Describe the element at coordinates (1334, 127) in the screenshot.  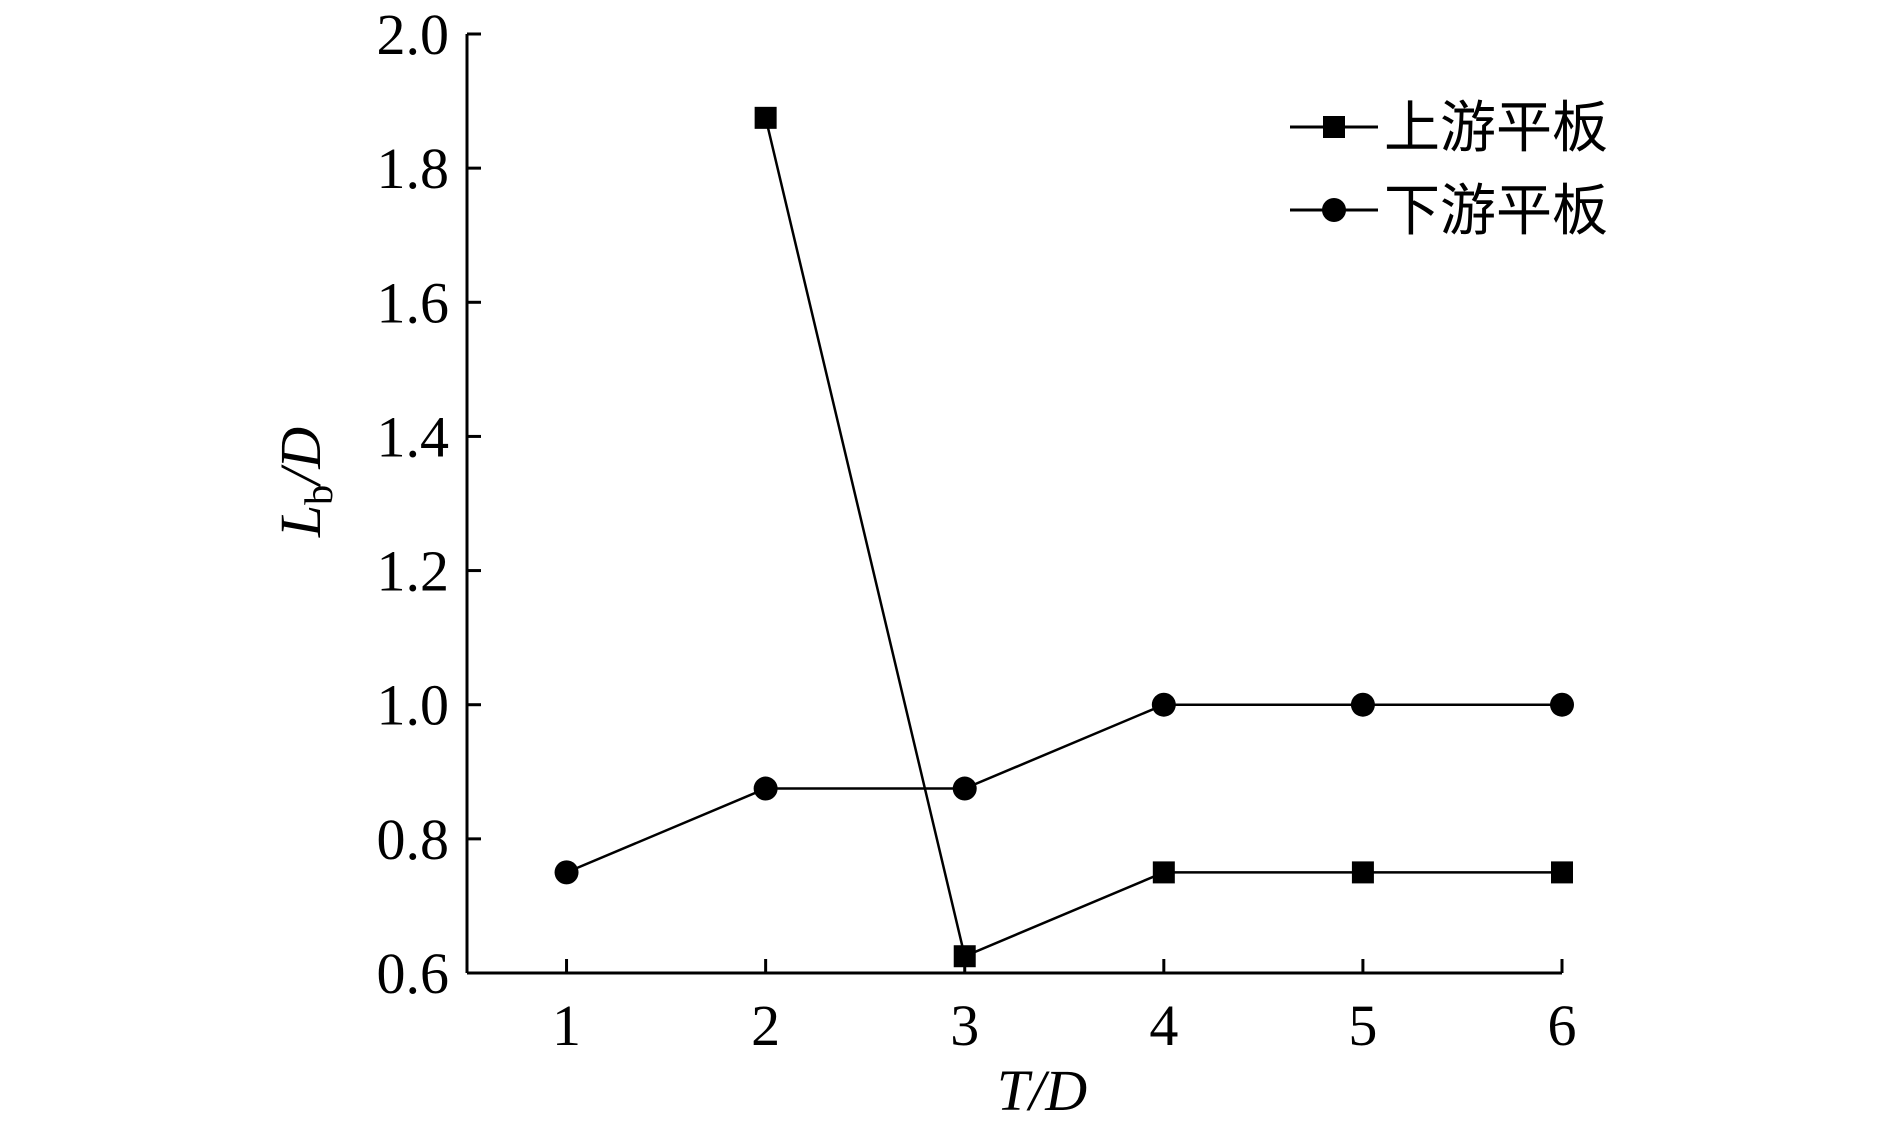
I see `legend-marker-square` at that location.